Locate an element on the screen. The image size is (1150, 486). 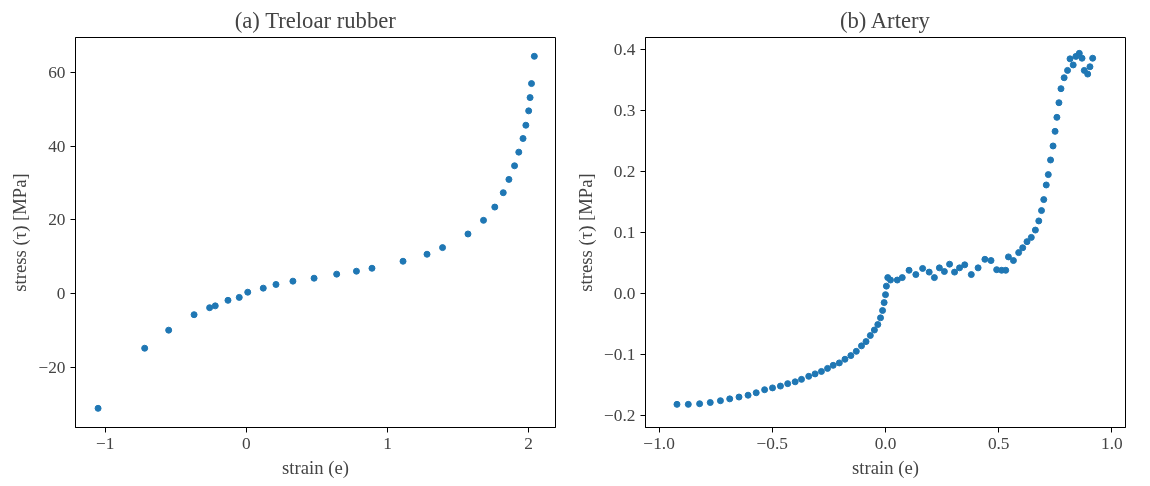
y-tick-label: 0.2 is located at coordinates (624, 172).